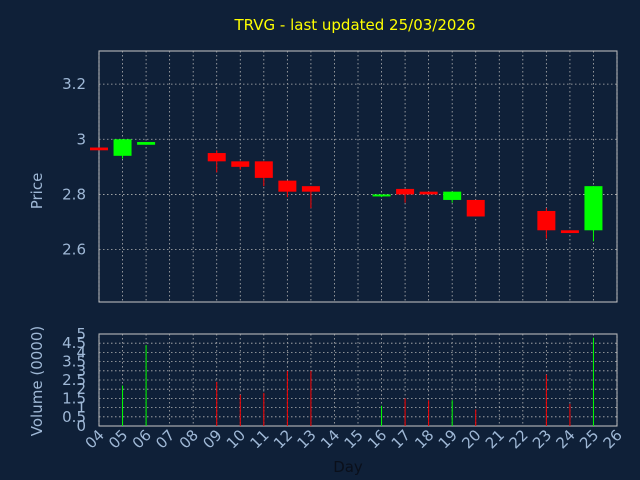 This screenshot has height=480, width=640. I want to click on x-tick-label: 08, so click(189, 439).